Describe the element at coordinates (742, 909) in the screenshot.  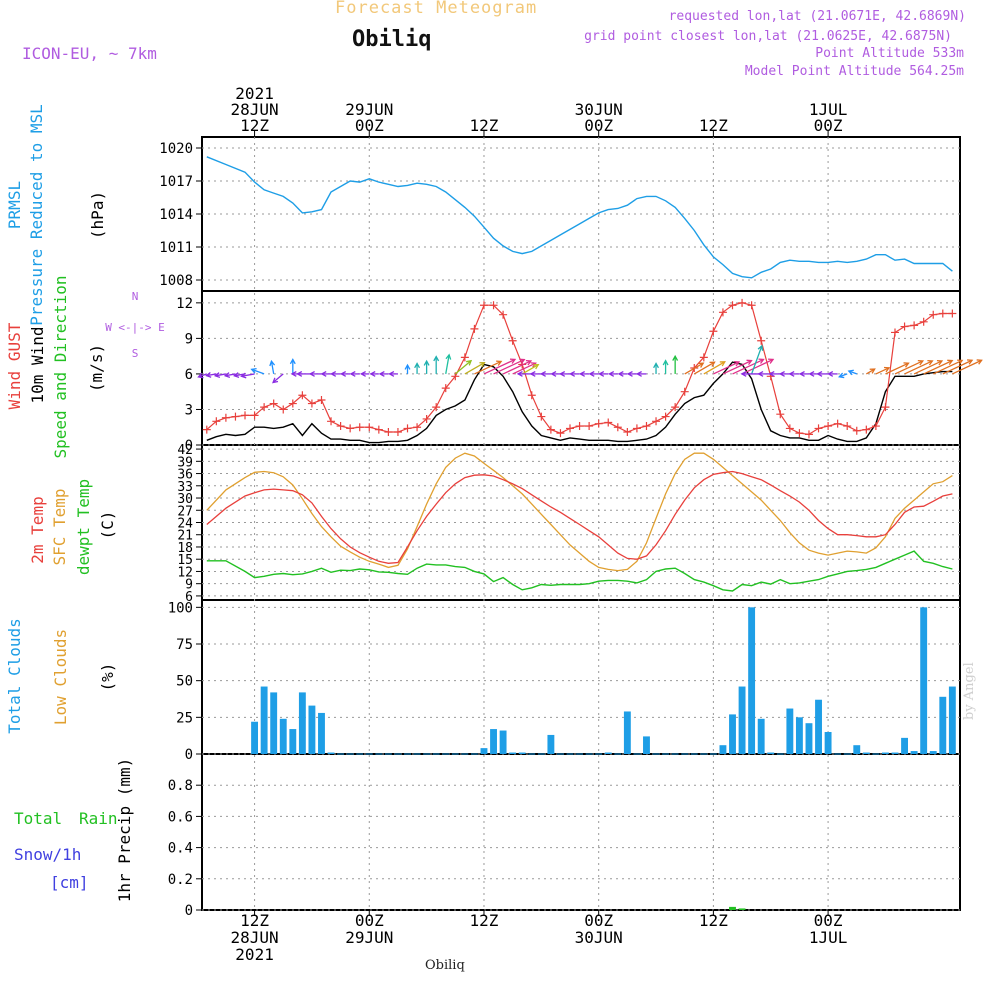
I see `rain-bar` at that location.